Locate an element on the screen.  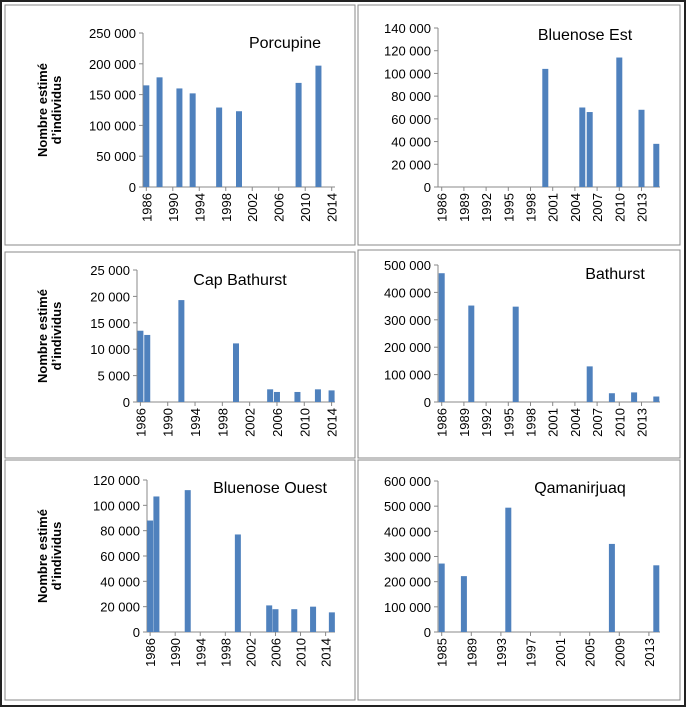
x-tick-label: 1995 is located at coordinates (508, 207).